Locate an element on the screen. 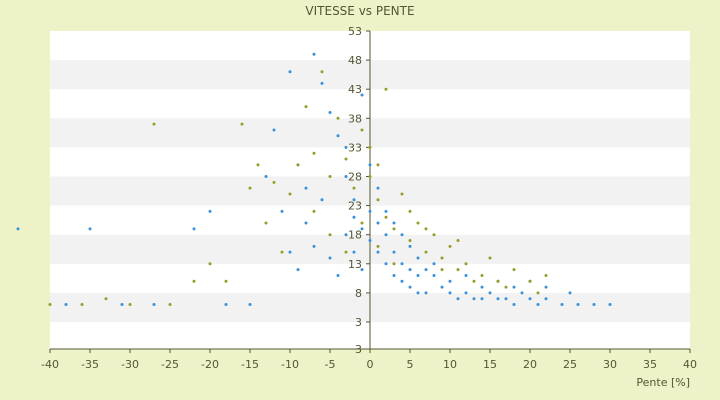  x-tick-label: 10 is located at coordinates (450, 364).